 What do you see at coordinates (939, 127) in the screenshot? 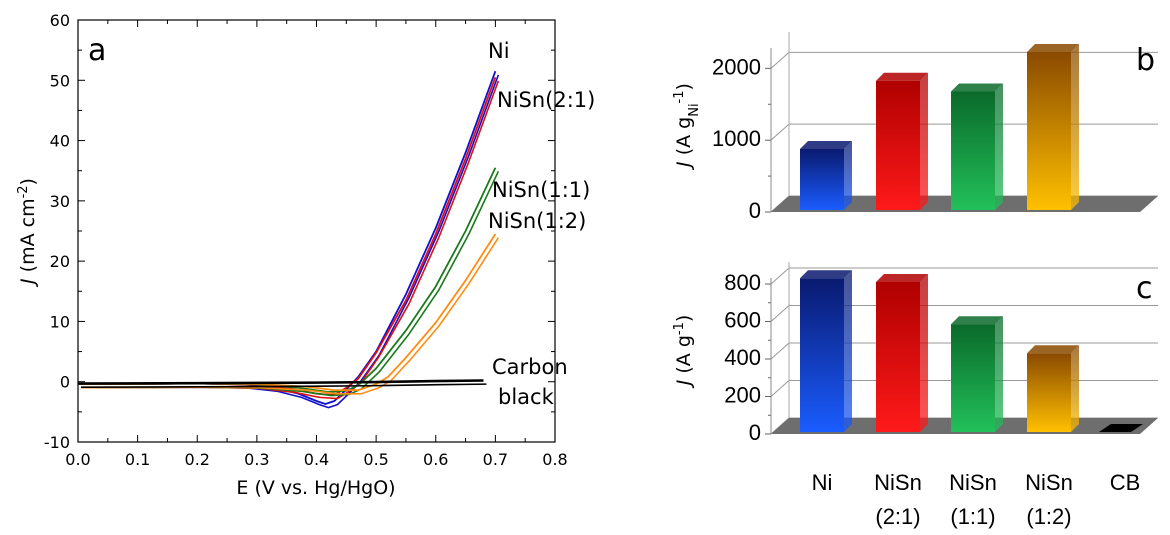
I see `panel-b-bars` at bounding box center [939, 127].